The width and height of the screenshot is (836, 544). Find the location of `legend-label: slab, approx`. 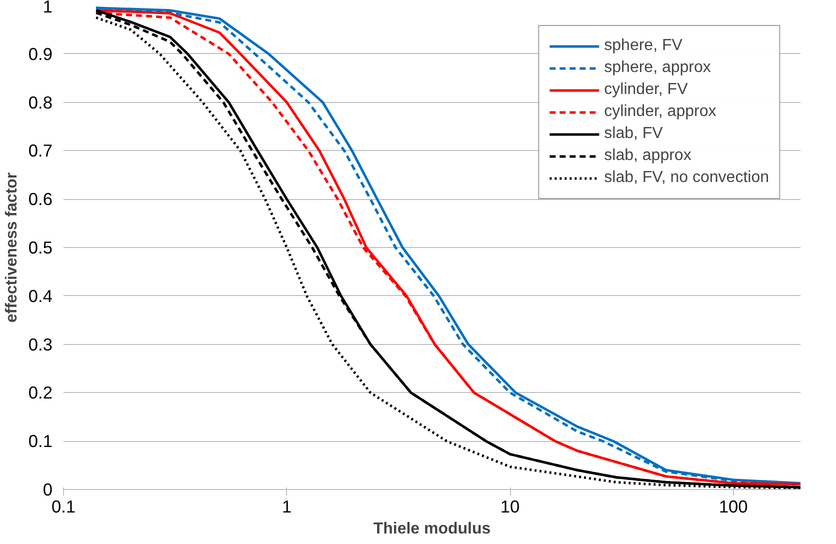

legend-label: slab, approx is located at coordinates (648, 156).